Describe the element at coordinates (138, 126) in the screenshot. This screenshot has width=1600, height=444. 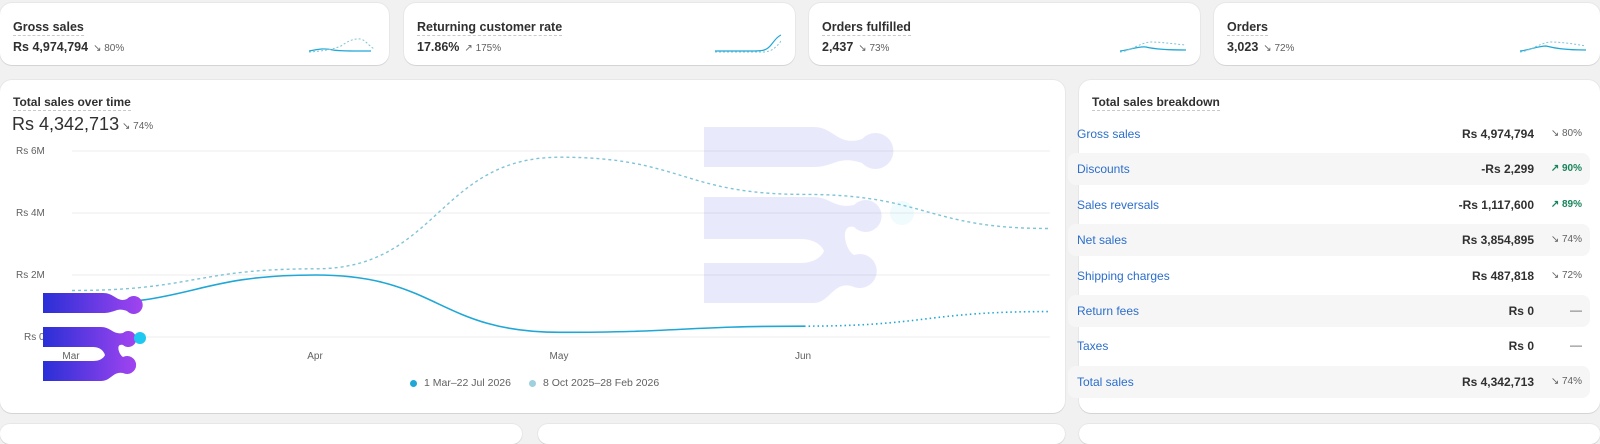
I see `sales-over-time-change: ↘ 74%` at that location.